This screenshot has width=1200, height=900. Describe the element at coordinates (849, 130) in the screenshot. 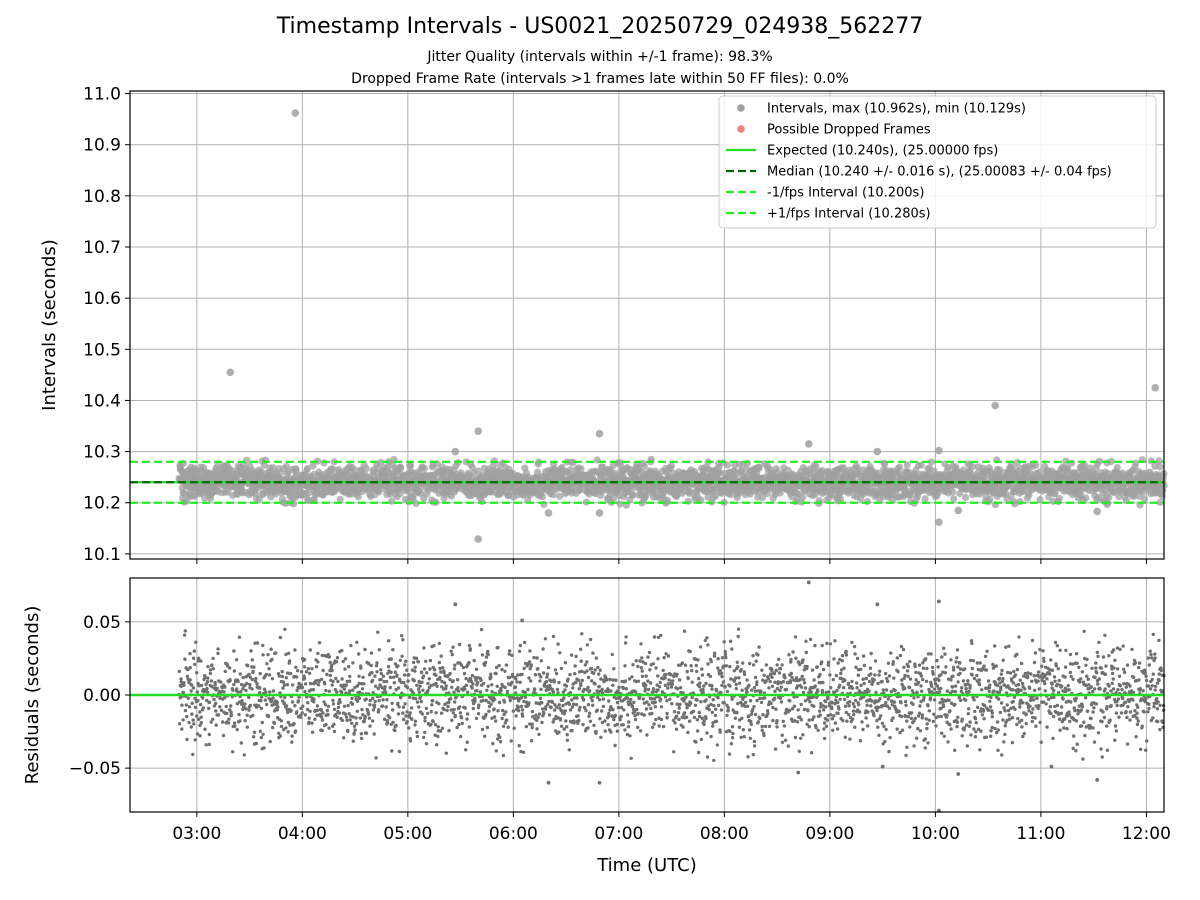

I see `legend-label-1: Possible Dropped Frames` at that location.